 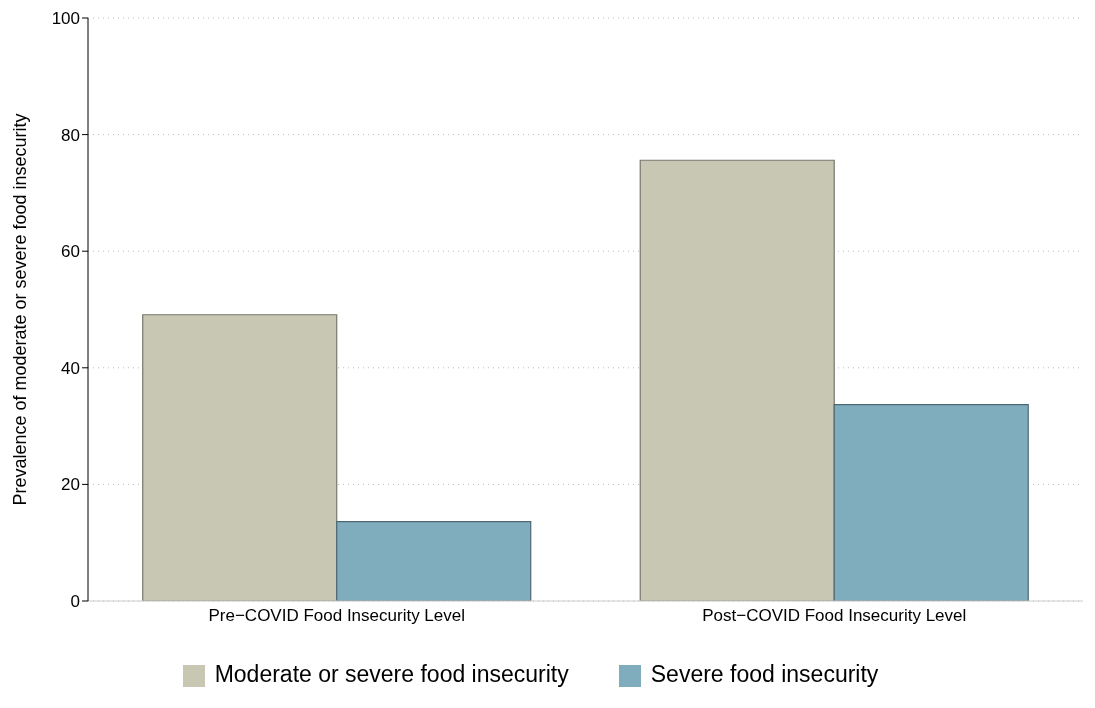 What do you see at coordinates (65, 19) in the screenshot?
I see `y-tick-label: 100` at bounding box center [65, 19].